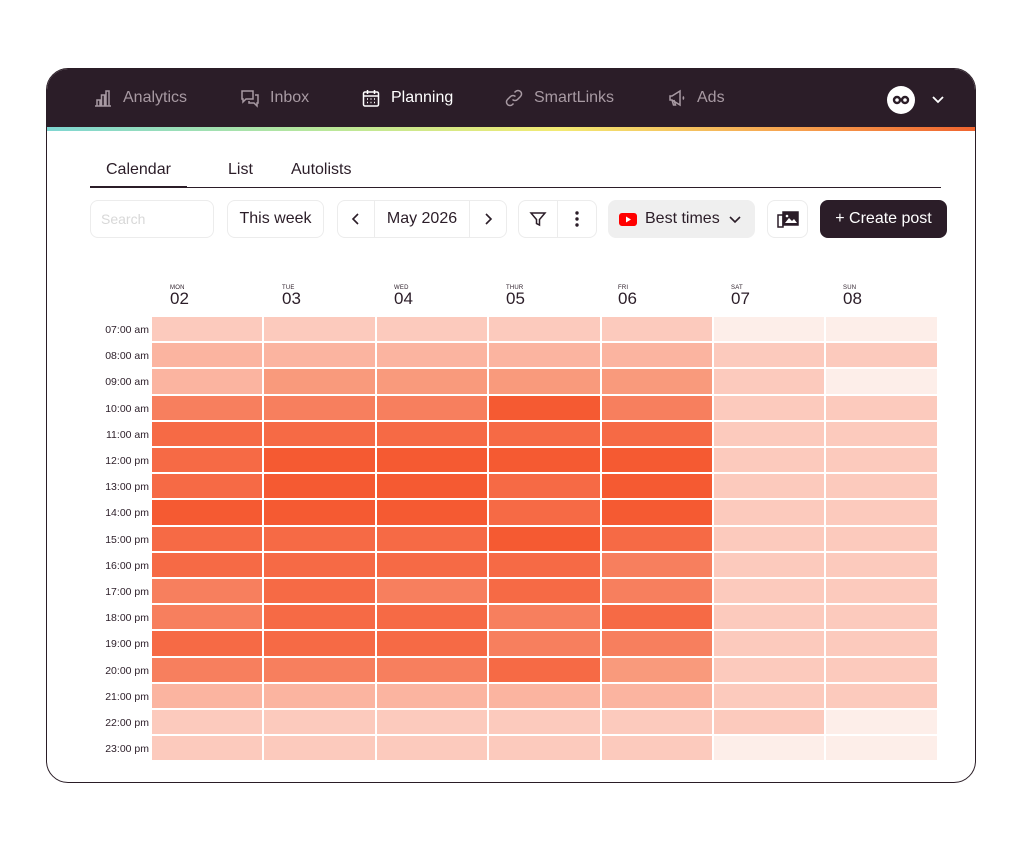  I want to click on best-times-dropdown: Best times, so click(681, 219).